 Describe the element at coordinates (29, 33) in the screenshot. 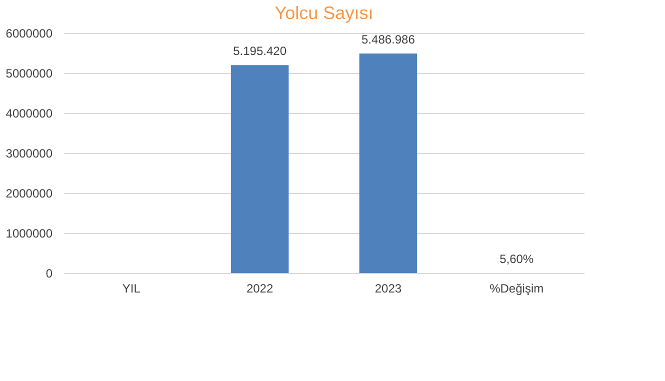

I see `y-tick-label: 6000000` at that location.